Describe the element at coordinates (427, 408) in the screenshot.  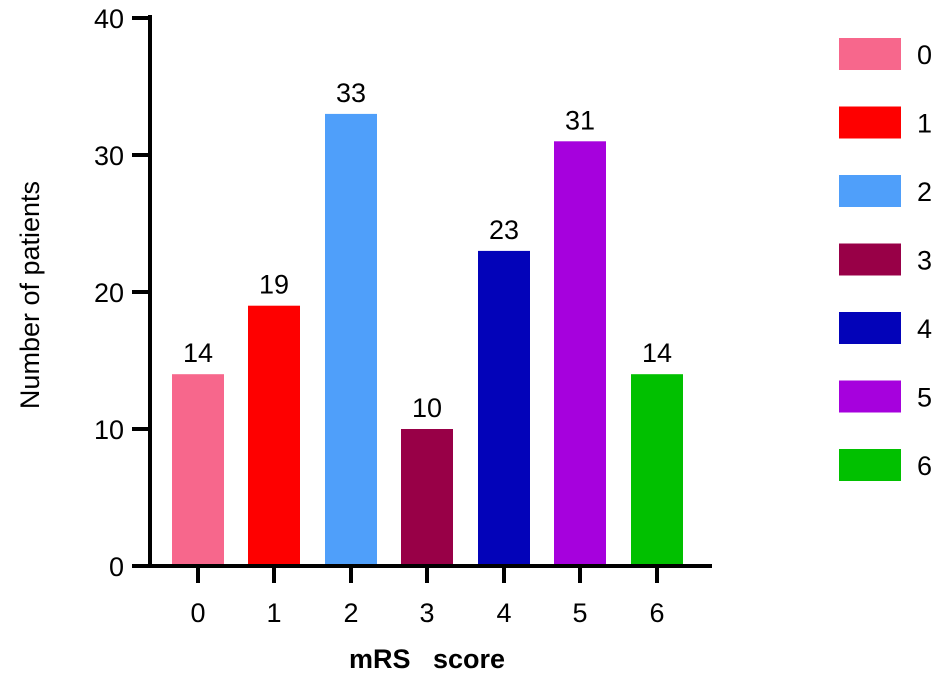
I see `data-label-3: 10` at that location.